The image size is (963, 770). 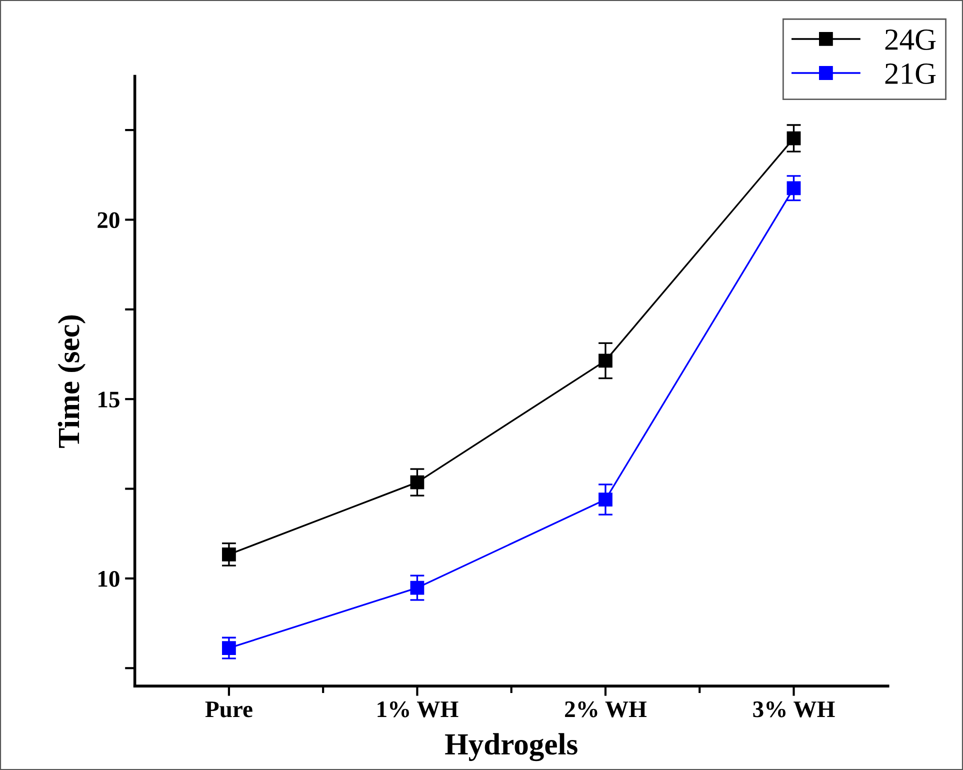 What do you see at coordinates (72, 381) in the screenshot?
I see `y-axis-title: Time (sec)` at bounding box center [72, 381].